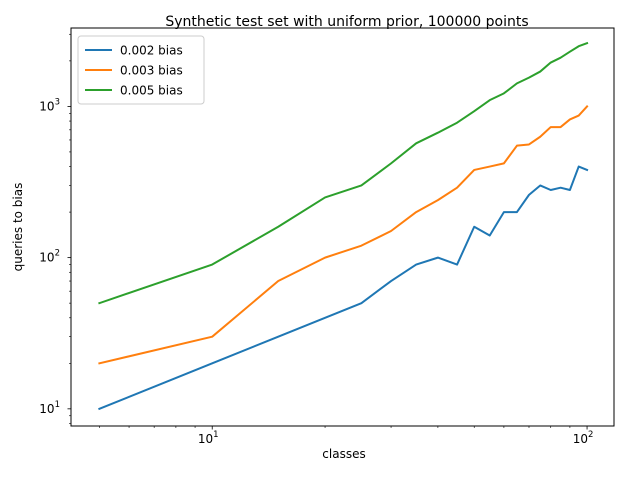 This screenshot has height=480, width=640. Describe the element at coordinates (151, 71) in the screenshot. I see `legend-label: 0.003 bias` at that location.